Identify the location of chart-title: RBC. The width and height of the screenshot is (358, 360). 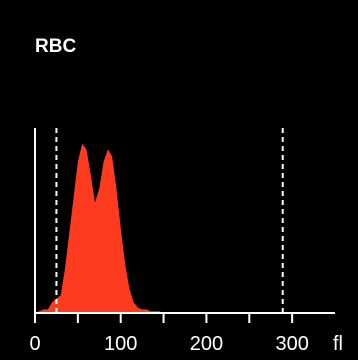
(55, 46).